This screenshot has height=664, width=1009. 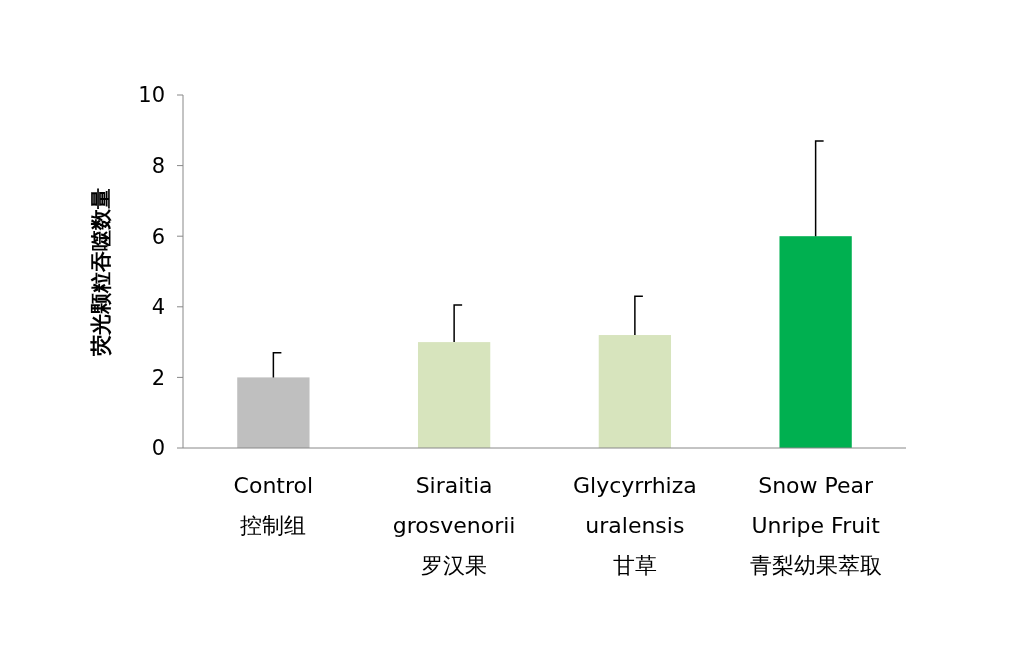 I want to click on y-tick-label: 8, so click(x=158, y=165).